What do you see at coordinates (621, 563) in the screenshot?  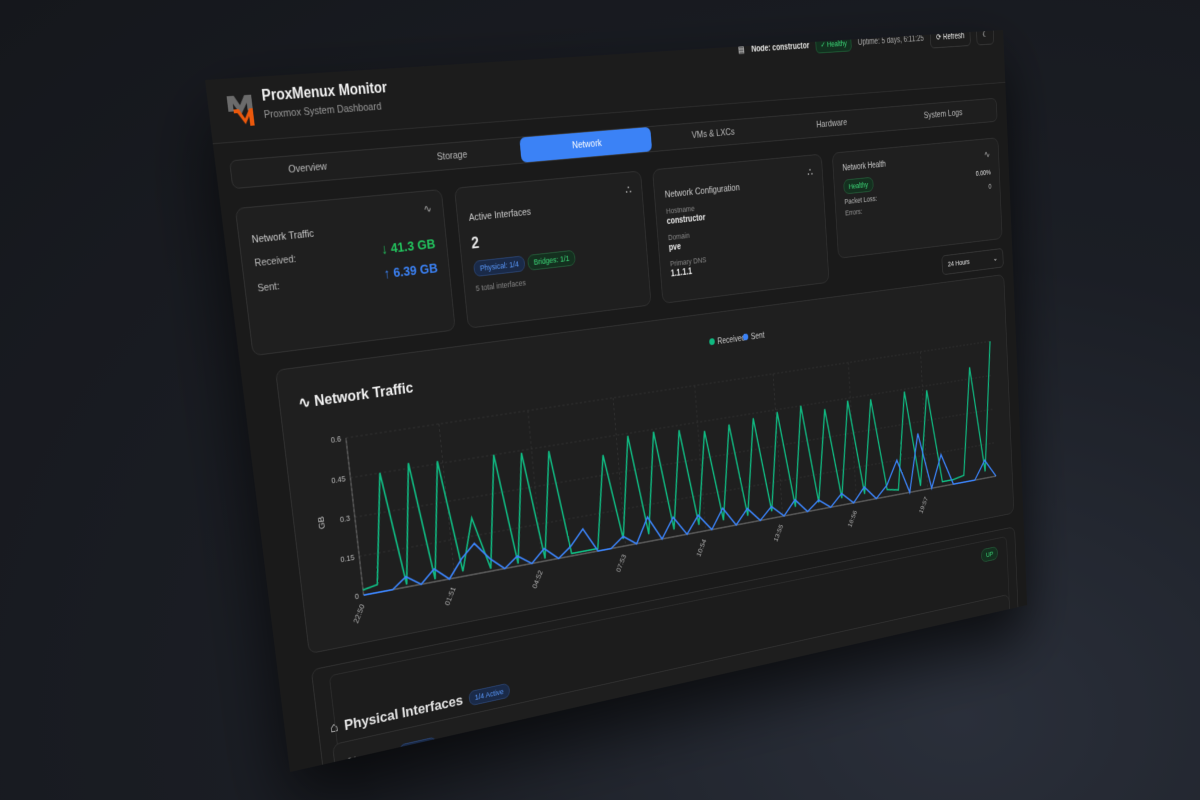 I see `x-tick-label: 07:53` at bounding box center [621, 563].